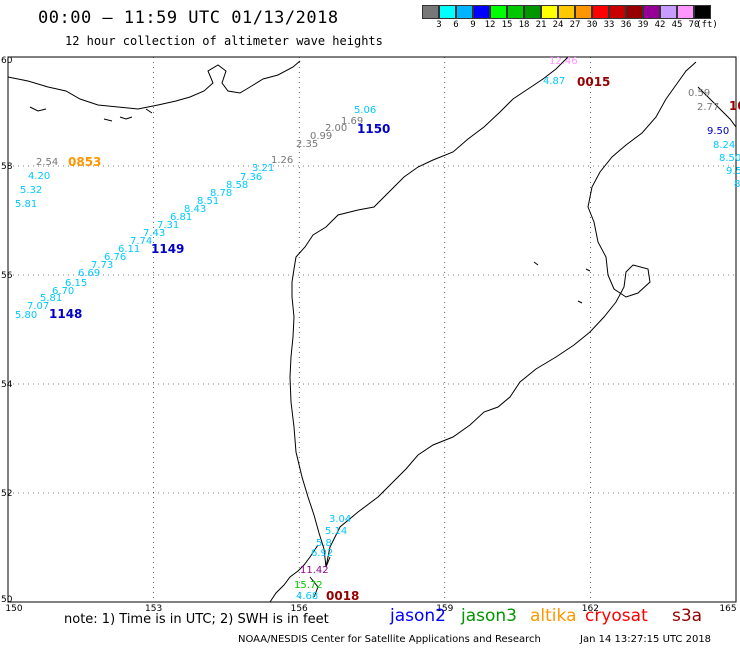 The image size is (740, 650). What do you see at coordinates (89, 273) in the screenshot?
I see `swh-value: 6.69` at bounding box center [89, 273].